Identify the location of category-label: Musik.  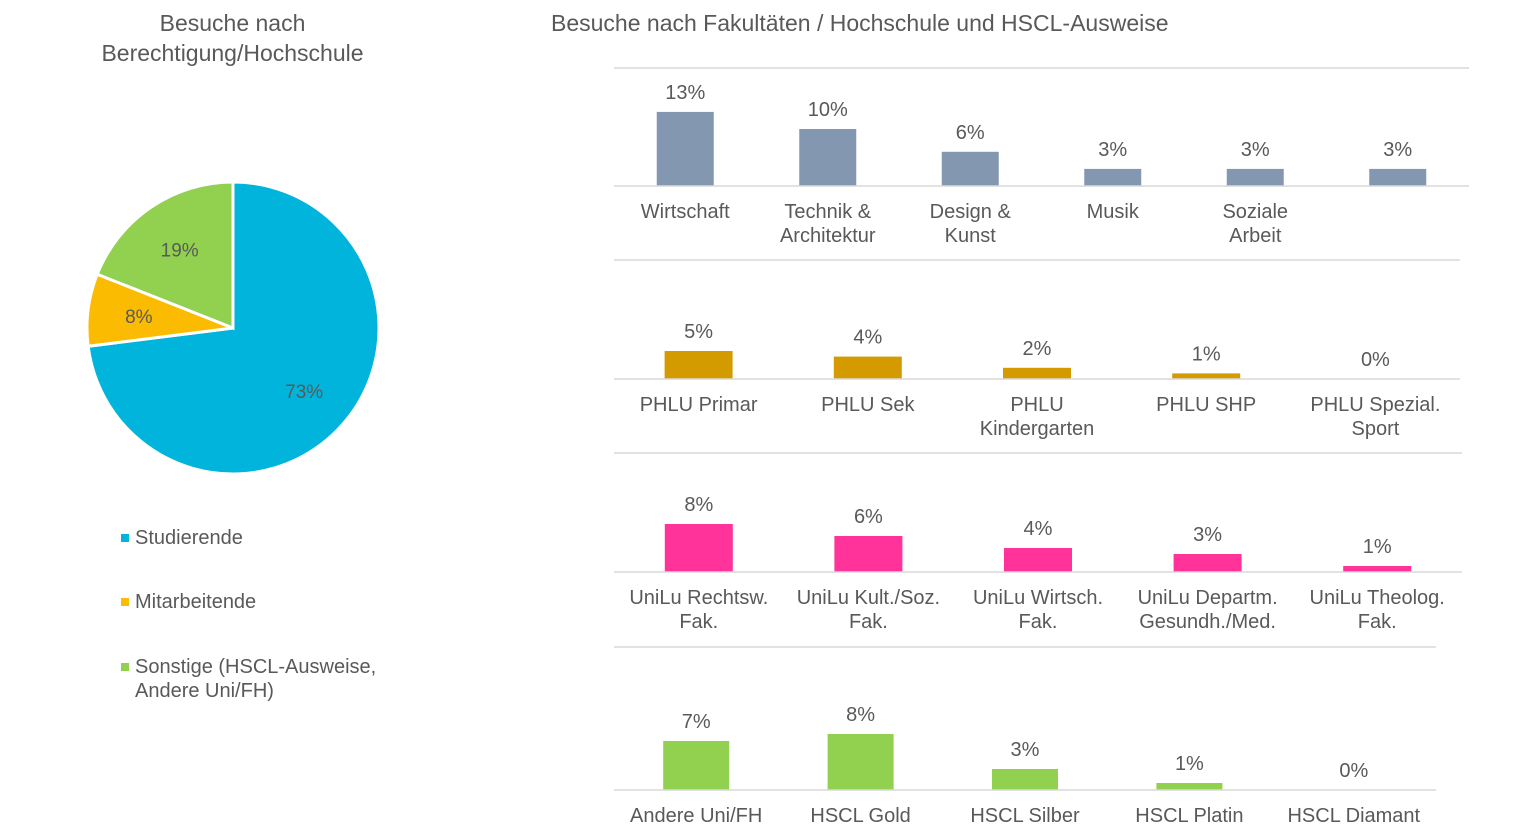
(1113, 212).